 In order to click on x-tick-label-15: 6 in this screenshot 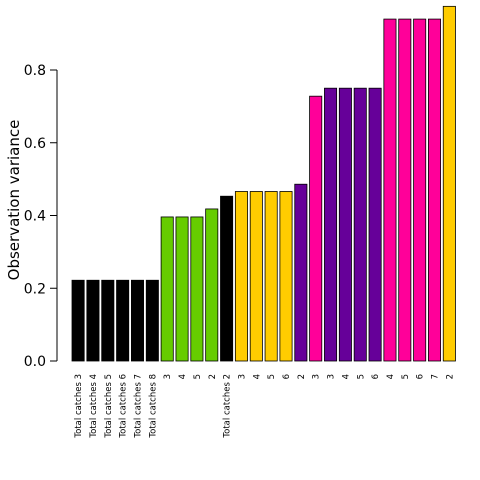, I will do `click(287, 376)`.